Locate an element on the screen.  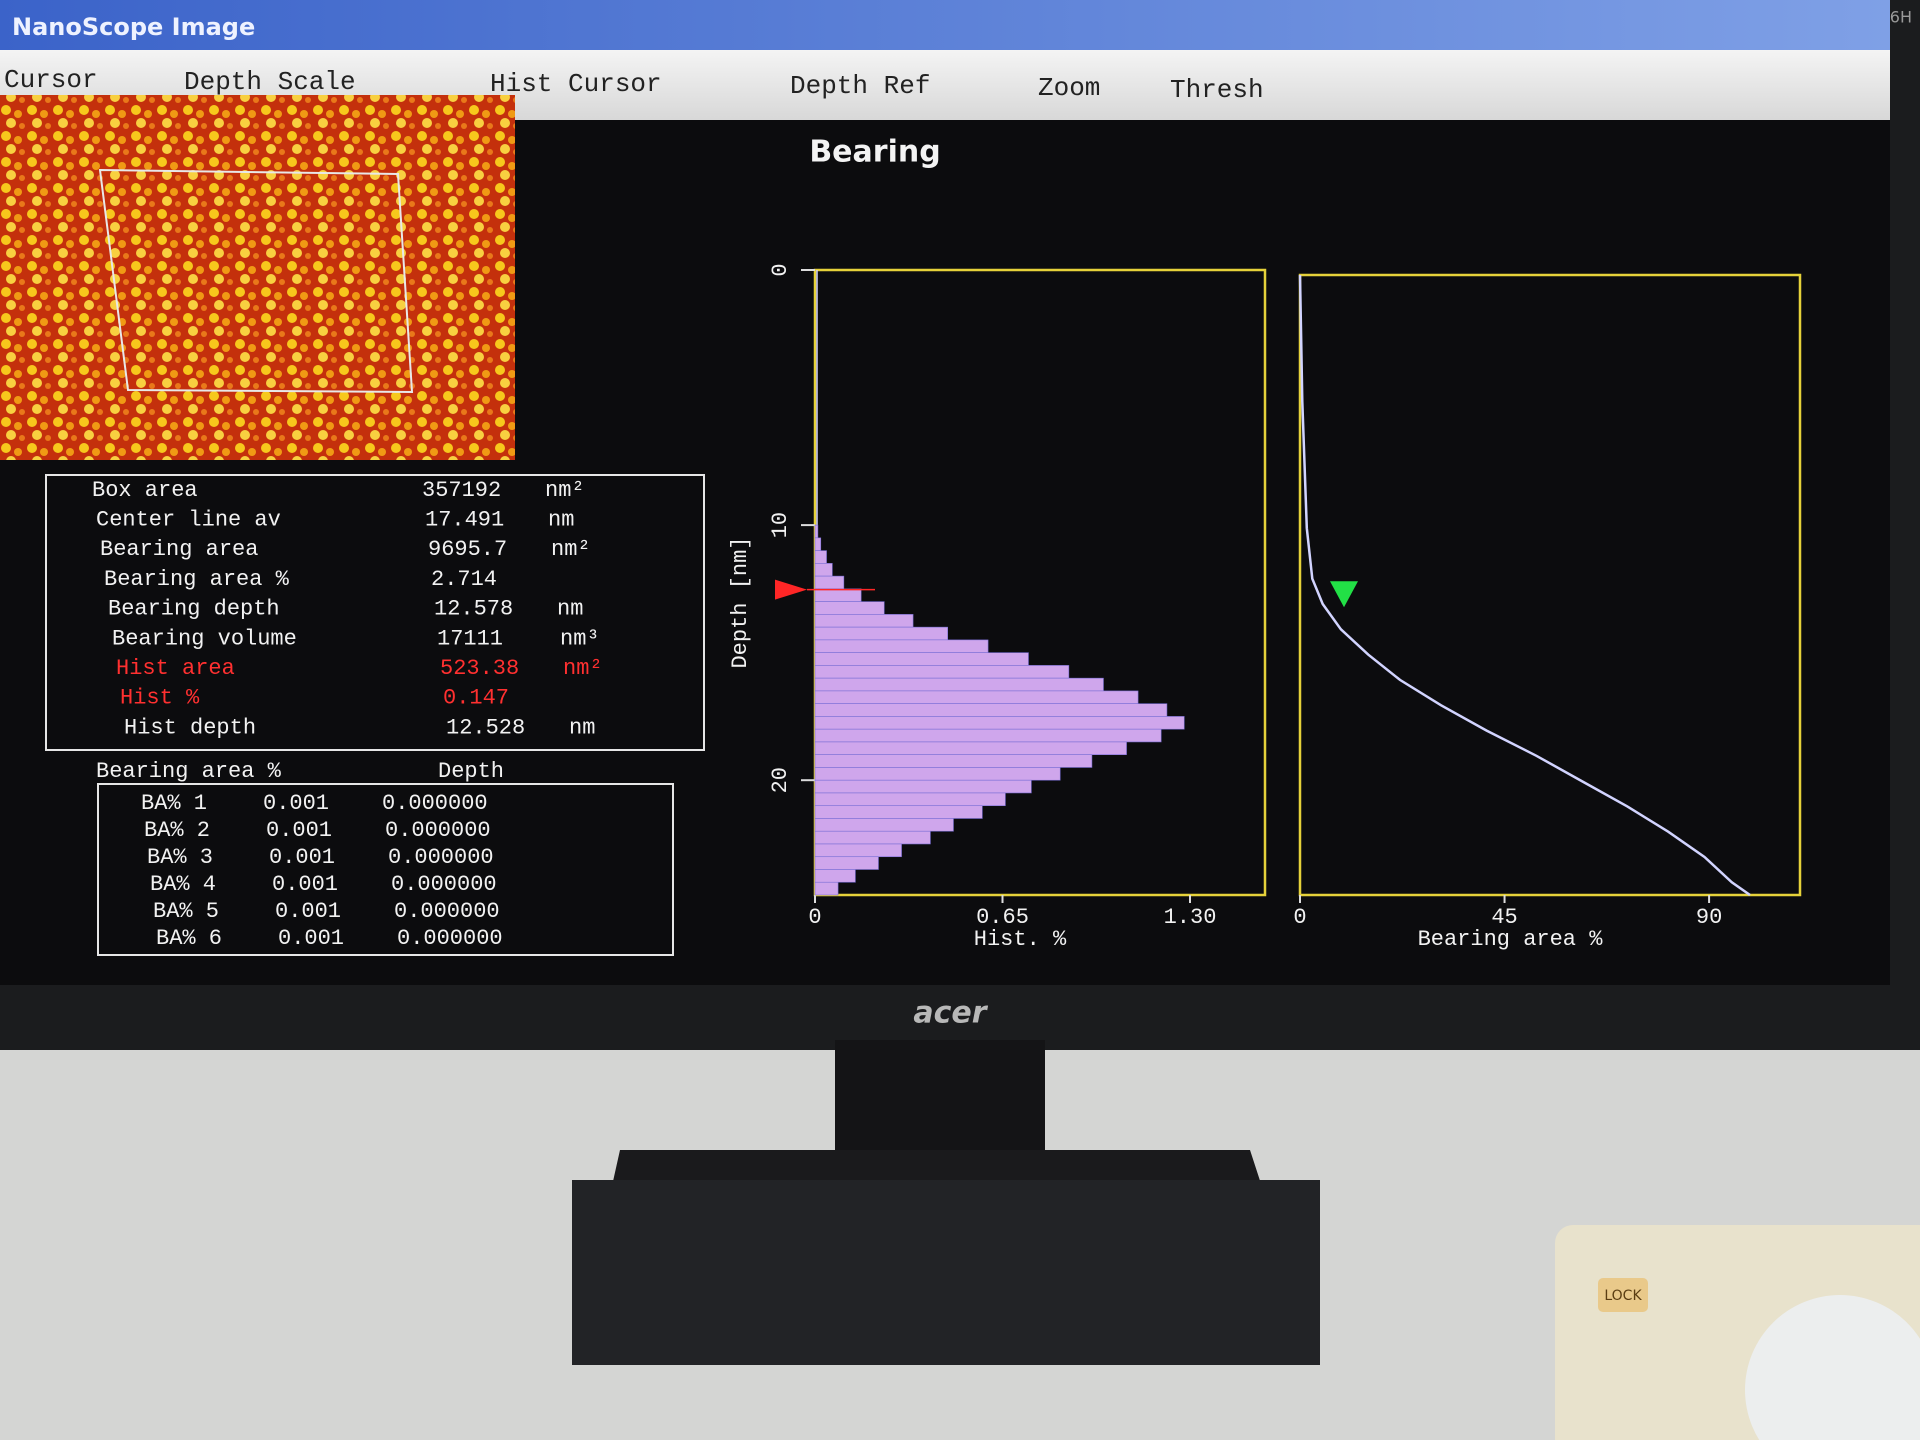
lock-key-label: LOCK is located at coordinates (1623, 1296).